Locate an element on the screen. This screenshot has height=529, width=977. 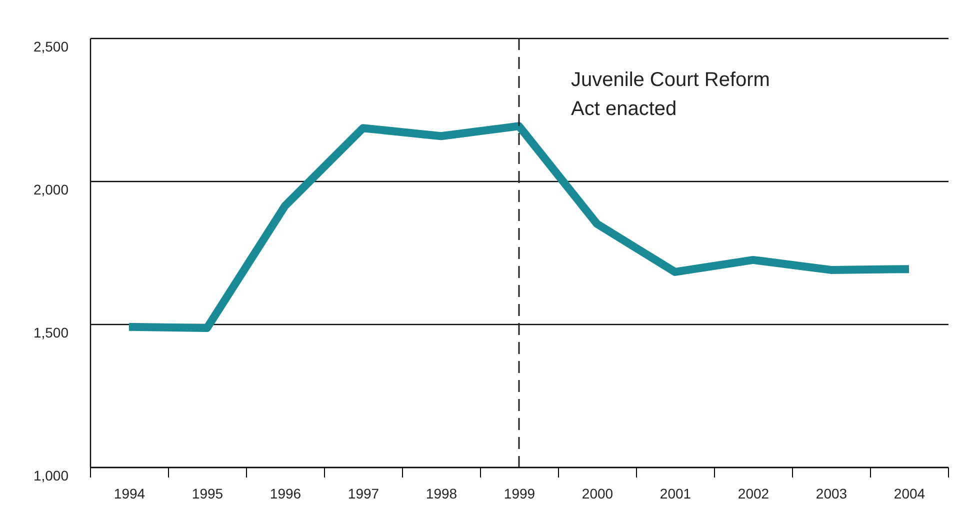
x-tick-label: 2002 is located at coordinates (754, 494).